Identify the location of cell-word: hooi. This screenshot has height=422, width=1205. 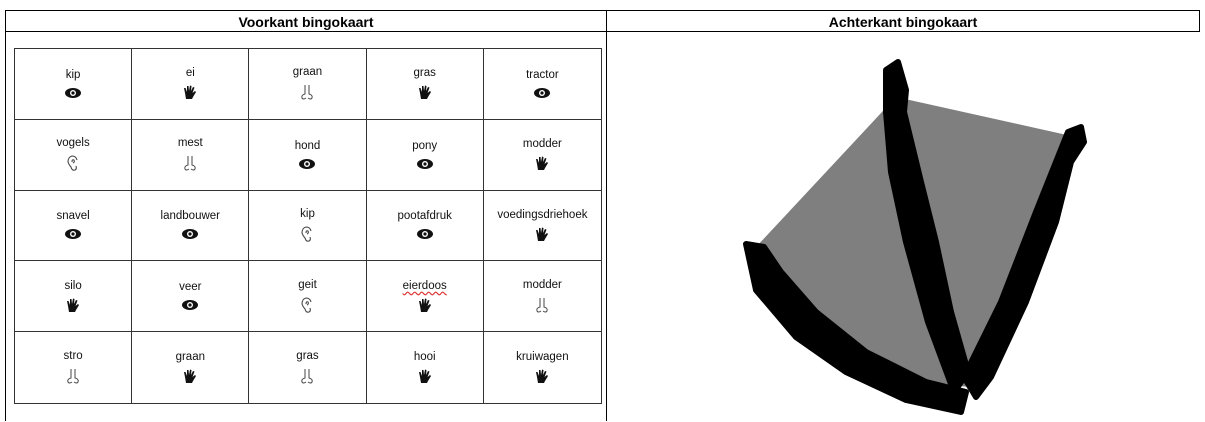
(424, 357).